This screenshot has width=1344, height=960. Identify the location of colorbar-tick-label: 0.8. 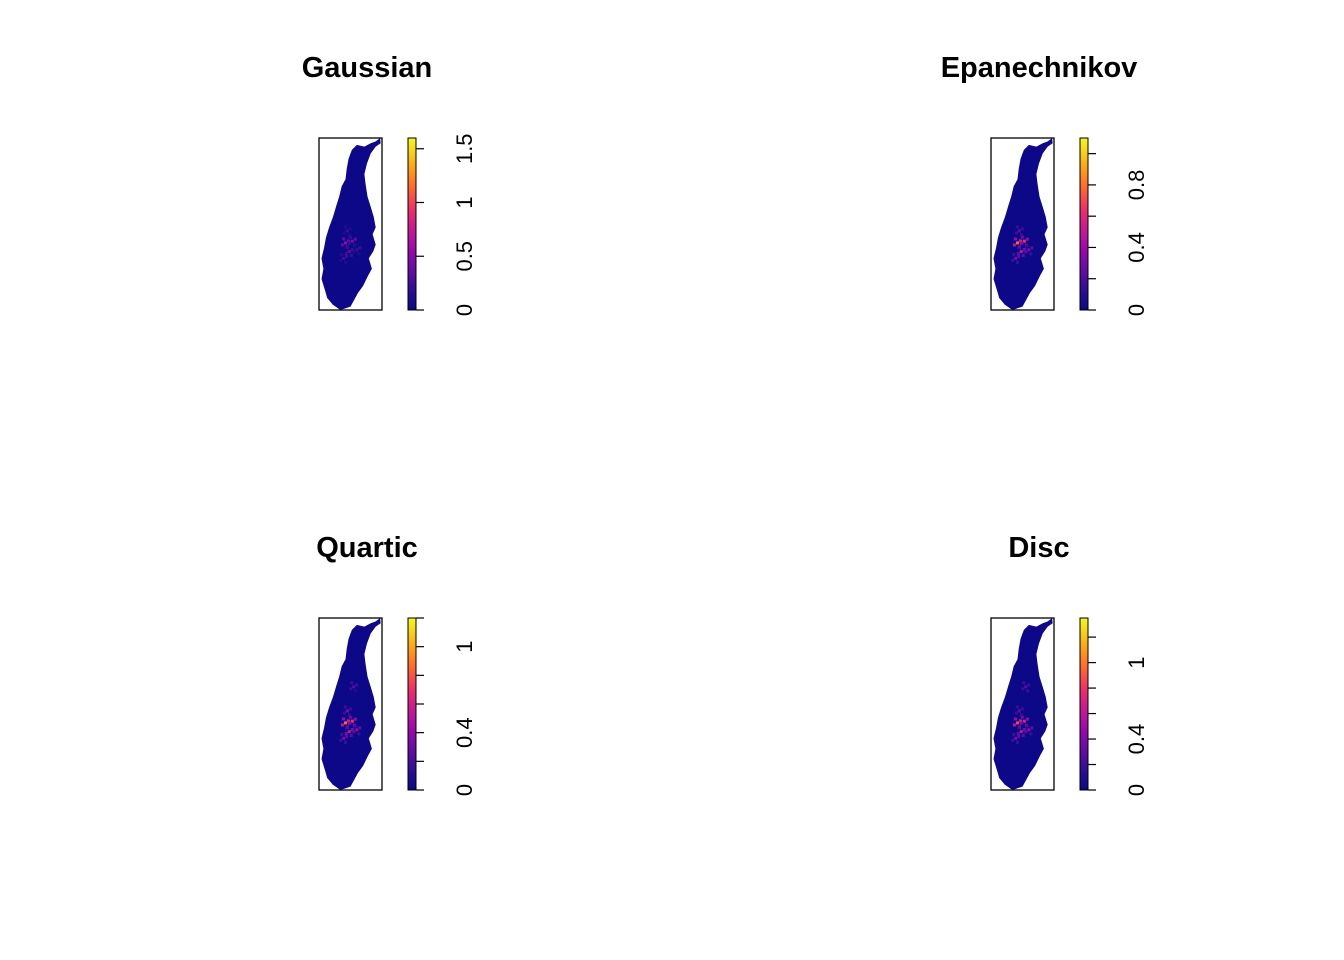
(1136, 185).